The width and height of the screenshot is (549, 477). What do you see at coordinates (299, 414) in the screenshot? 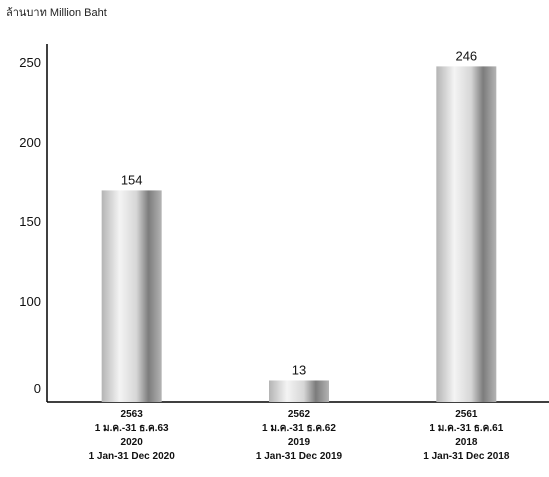
I see `x-category-label-line: 2562` at bounding box center [299, 414].